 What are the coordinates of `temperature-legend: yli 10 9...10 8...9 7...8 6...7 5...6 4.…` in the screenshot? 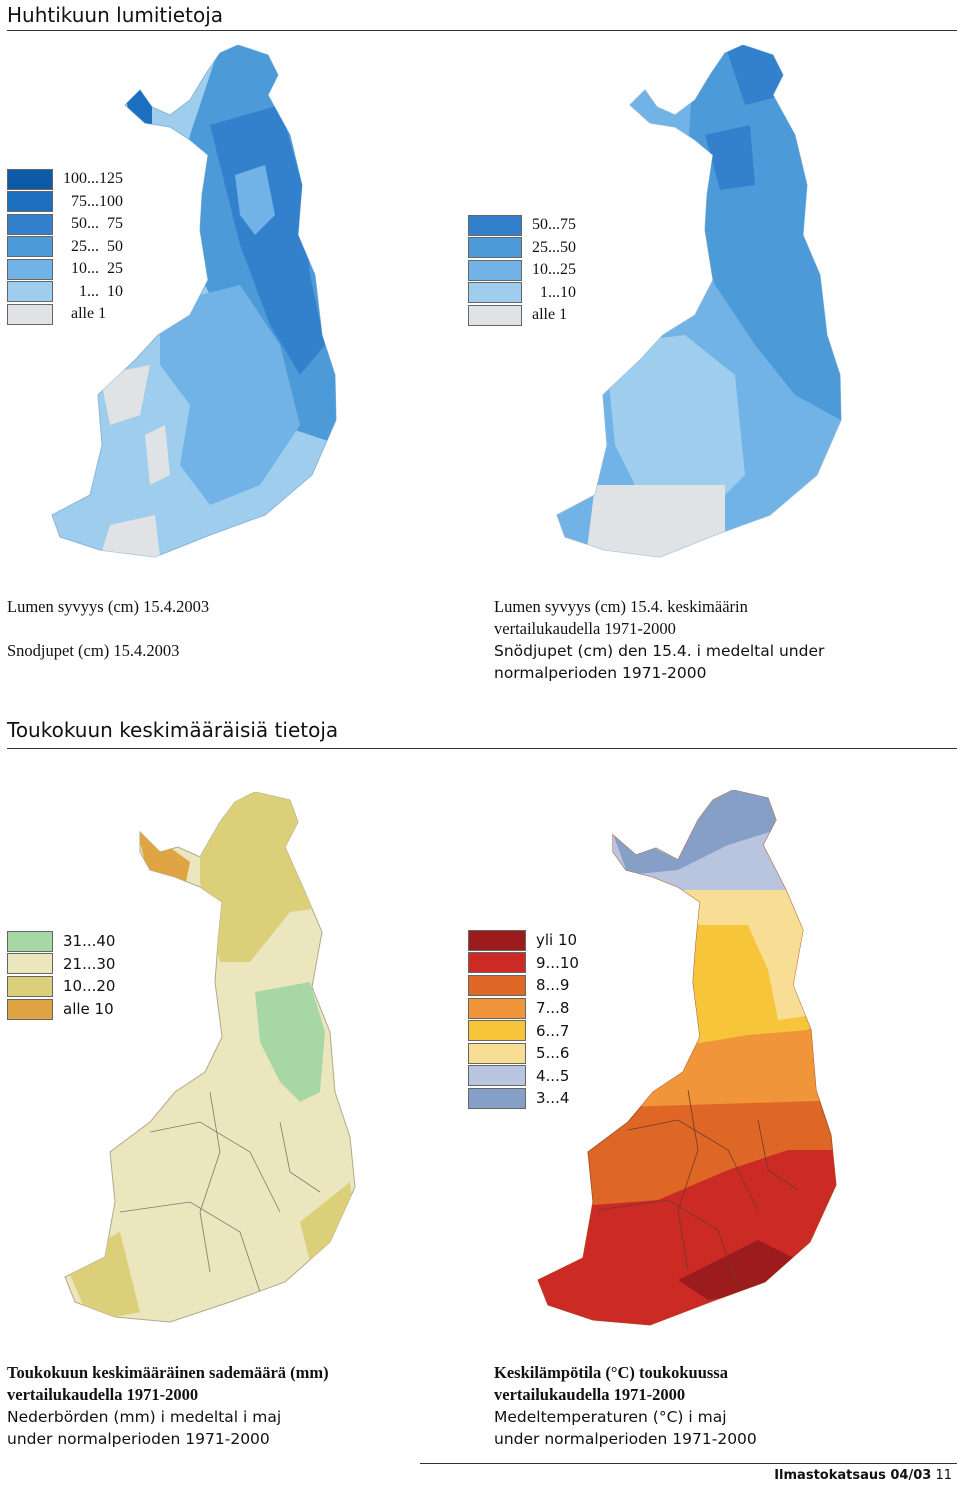 It's located at (523, 1019).